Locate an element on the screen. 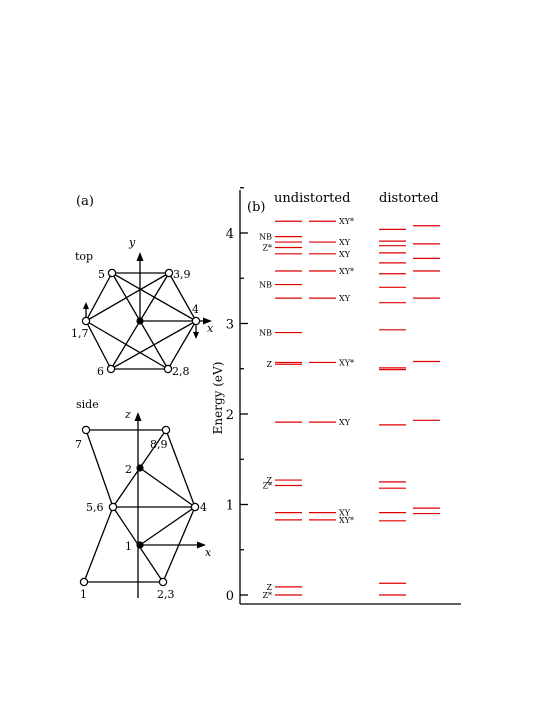 The image size is (545, 705). node-label: 1,7 is located at coordinates (80, 333).